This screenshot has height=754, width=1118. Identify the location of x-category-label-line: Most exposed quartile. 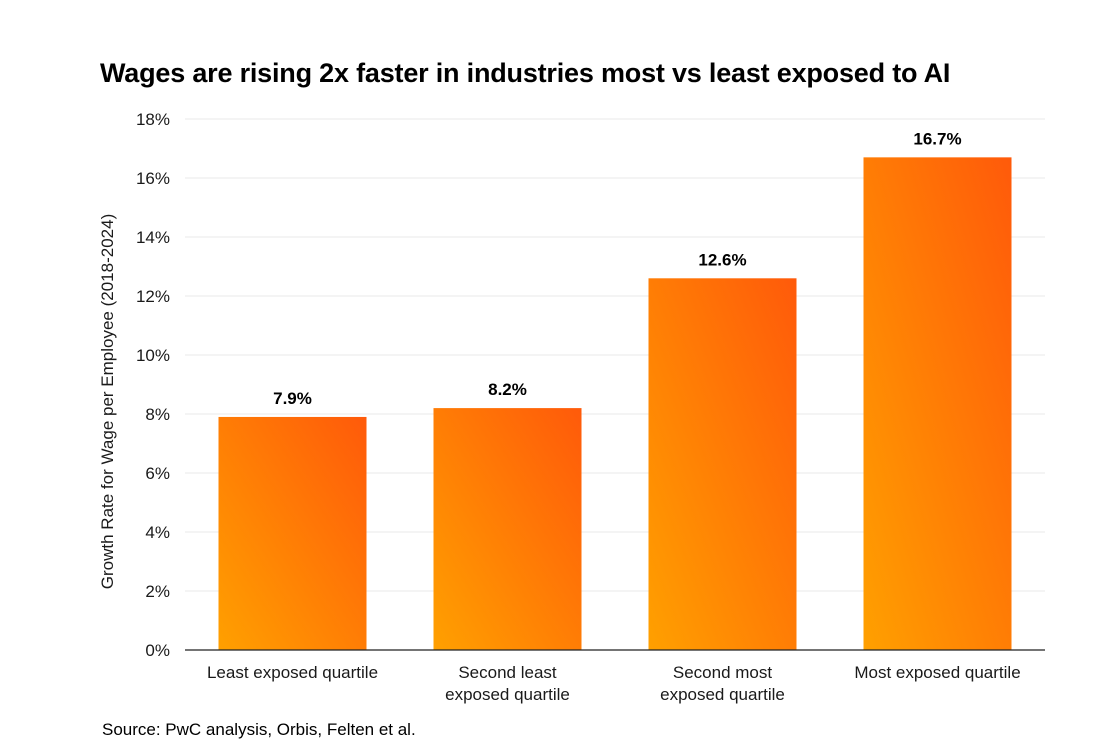
(937, 672).